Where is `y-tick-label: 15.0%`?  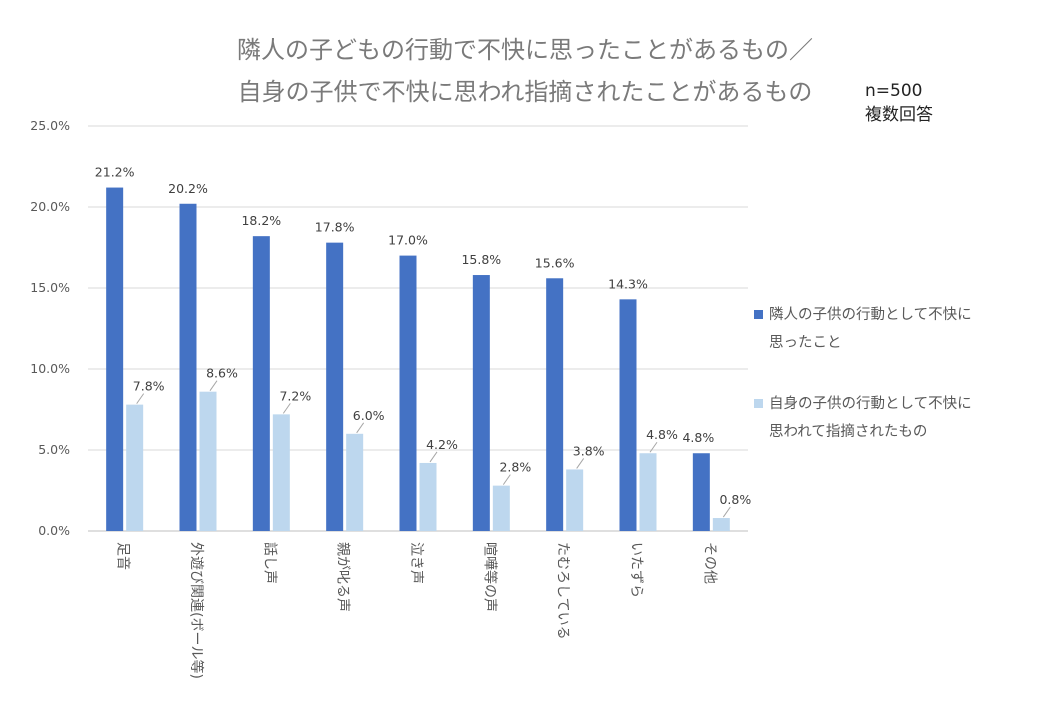 y-tick-label: 15.0% is located at coordinates (50, 287).